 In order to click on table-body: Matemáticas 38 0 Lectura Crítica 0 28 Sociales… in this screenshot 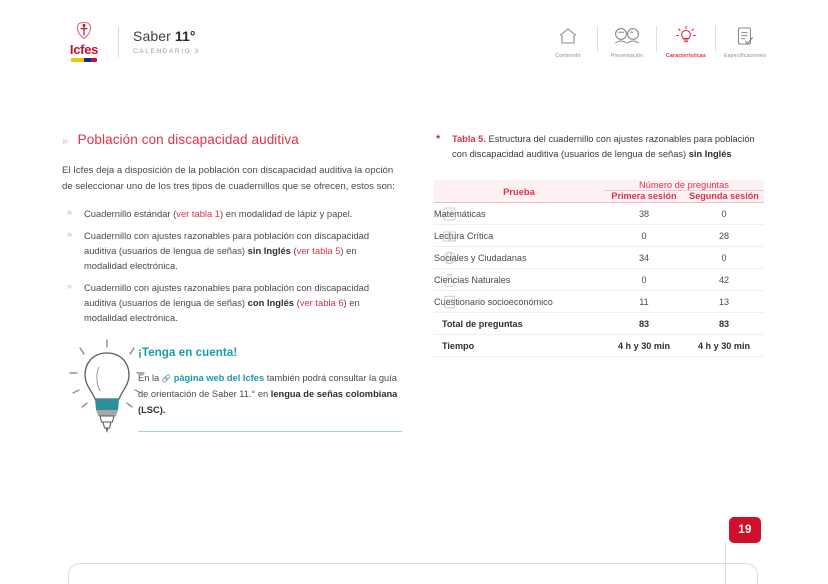, I will do `click(599, 280)`.